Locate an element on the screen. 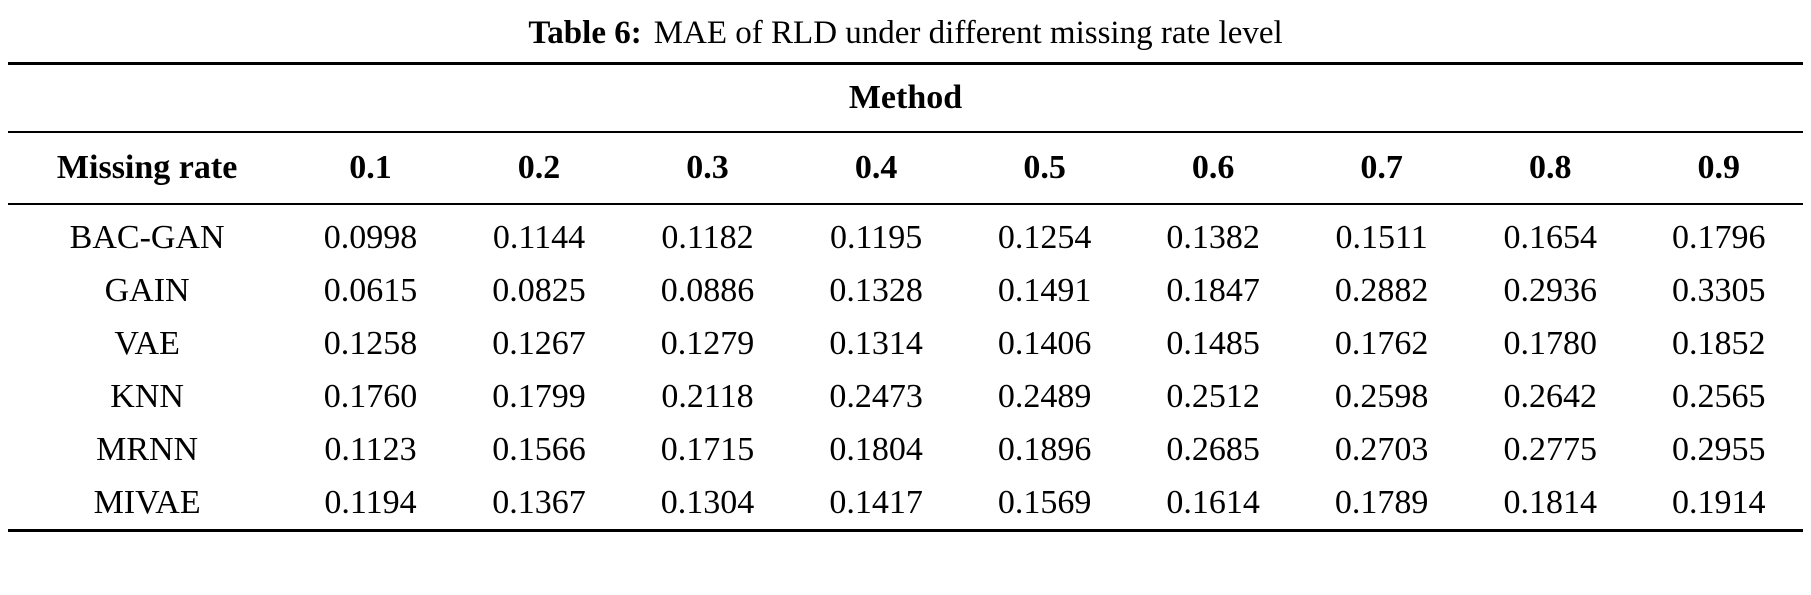  mae-value: 0.1194 is located at coordinates (370, 502).